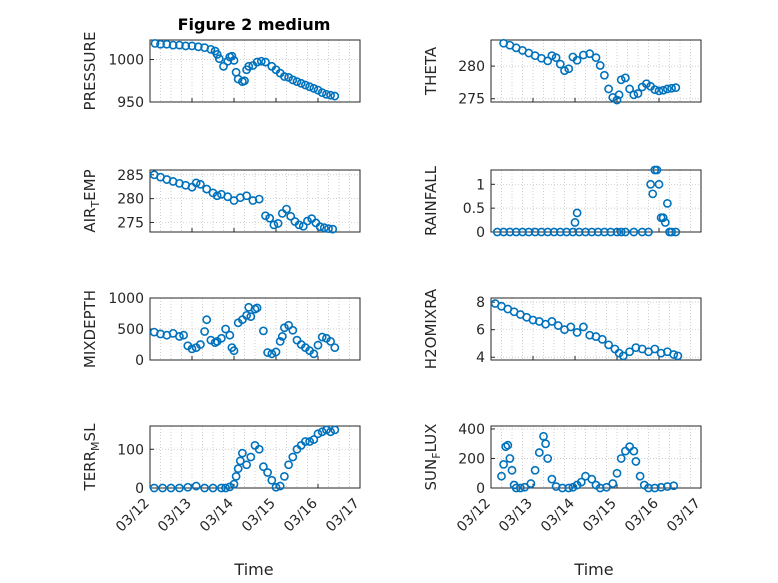 Image resolution: width=778 pixels, height=583 pixels. I want to click on y-tick-label: 0, so click(139, 361).